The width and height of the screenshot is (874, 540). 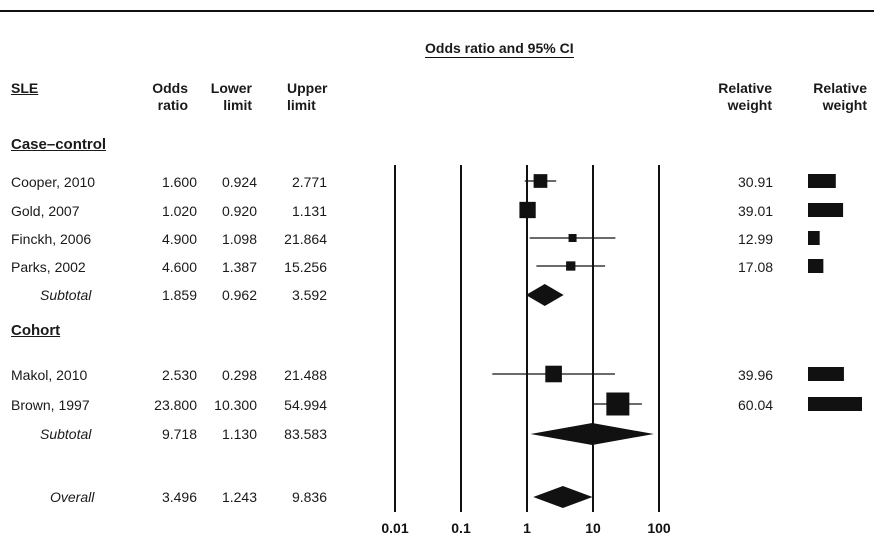 I want to click on upper-limit-value: 3.592, so click(x=309, y=295).